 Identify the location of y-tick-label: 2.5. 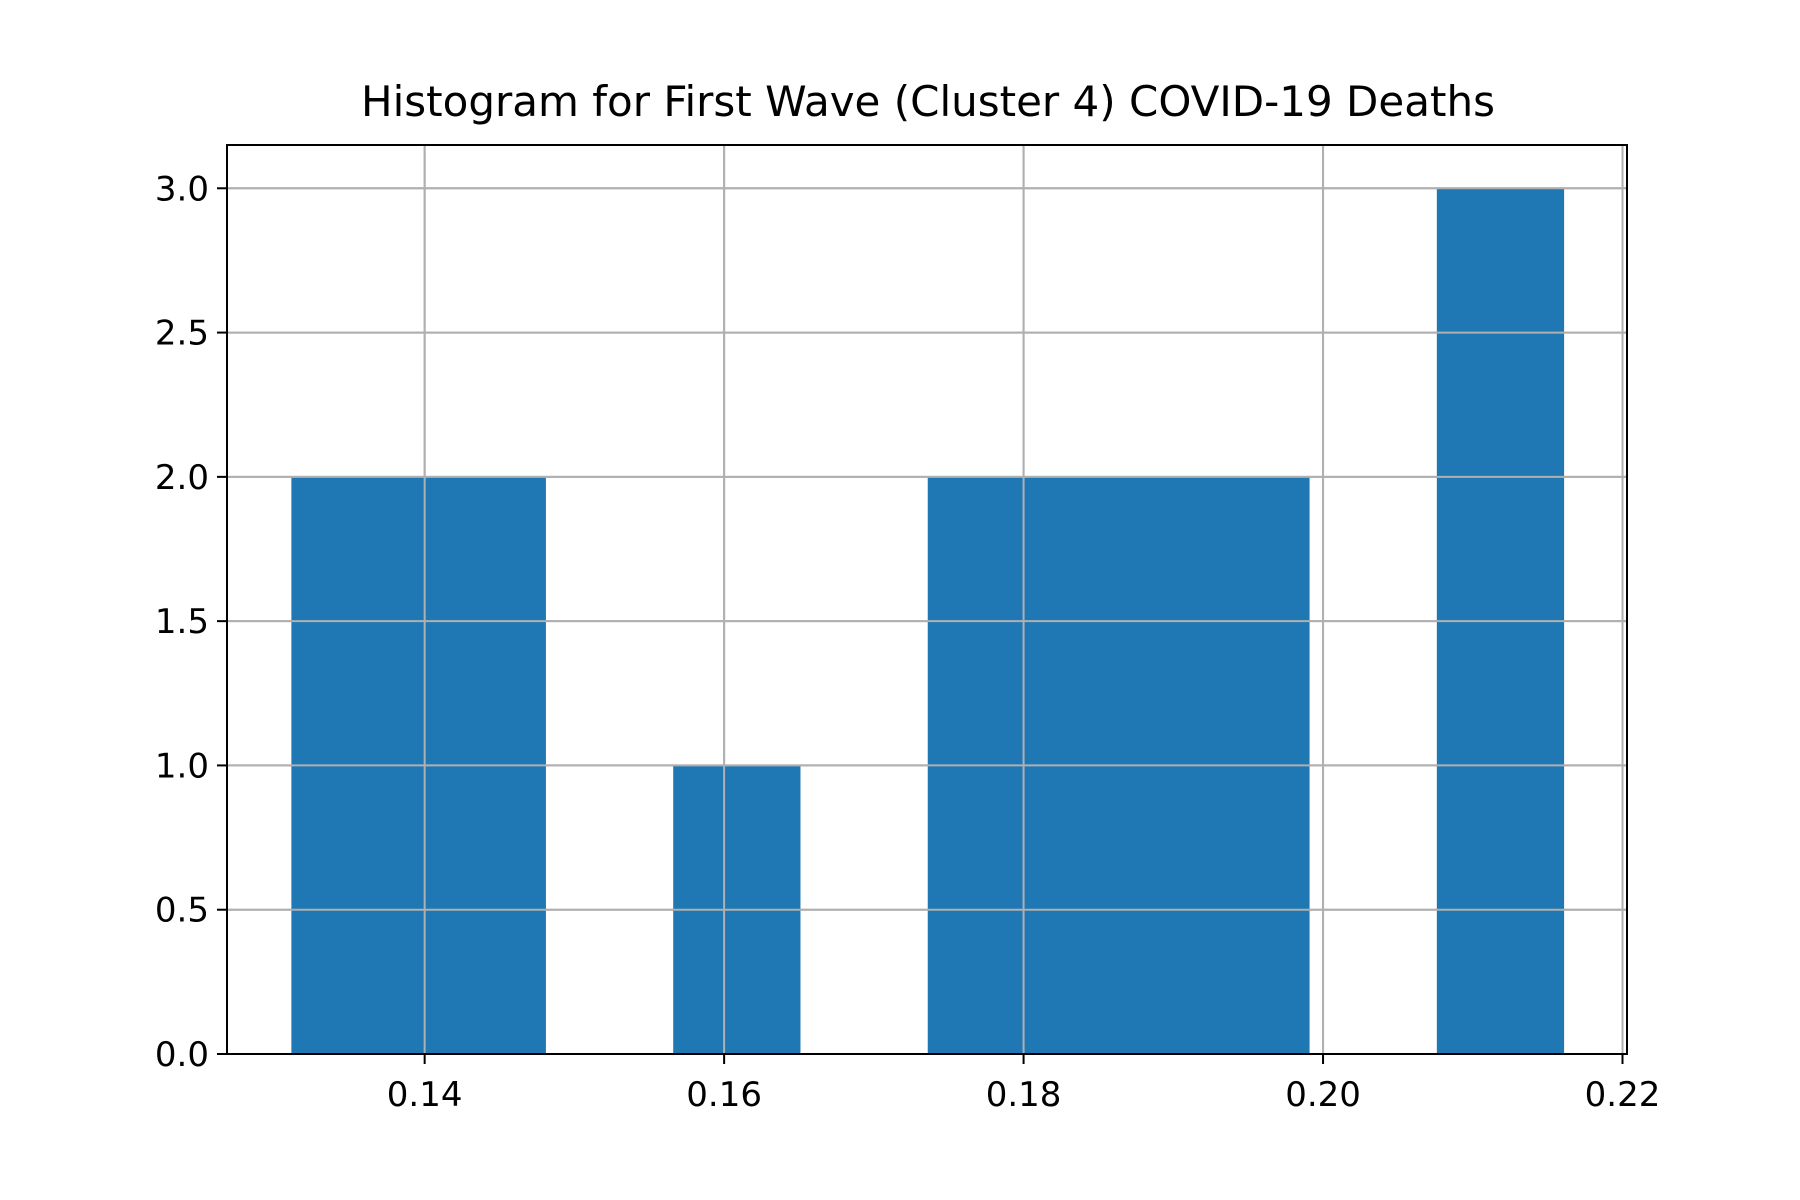
(182, 334).